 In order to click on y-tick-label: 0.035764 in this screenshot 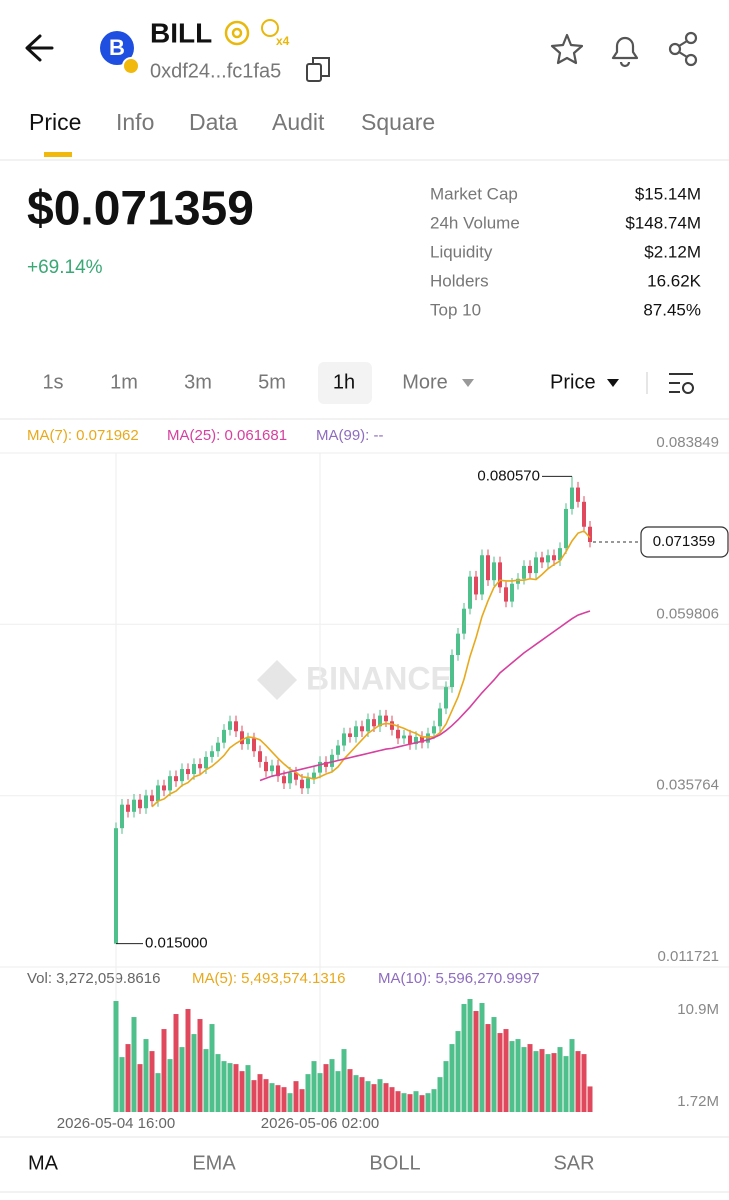, I will do `click(687, 785)`.